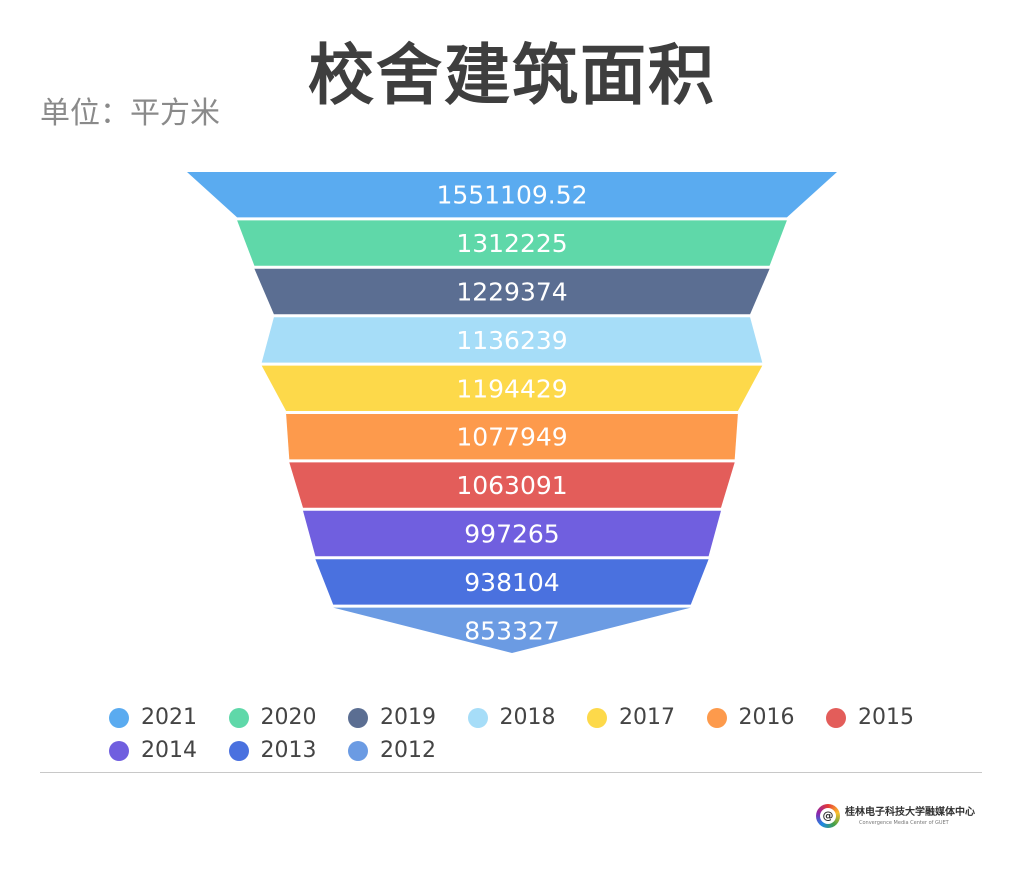 This screenshot has height=870, width=1024. I want to click on legend-label-2017: 2017, so click(647, 717).